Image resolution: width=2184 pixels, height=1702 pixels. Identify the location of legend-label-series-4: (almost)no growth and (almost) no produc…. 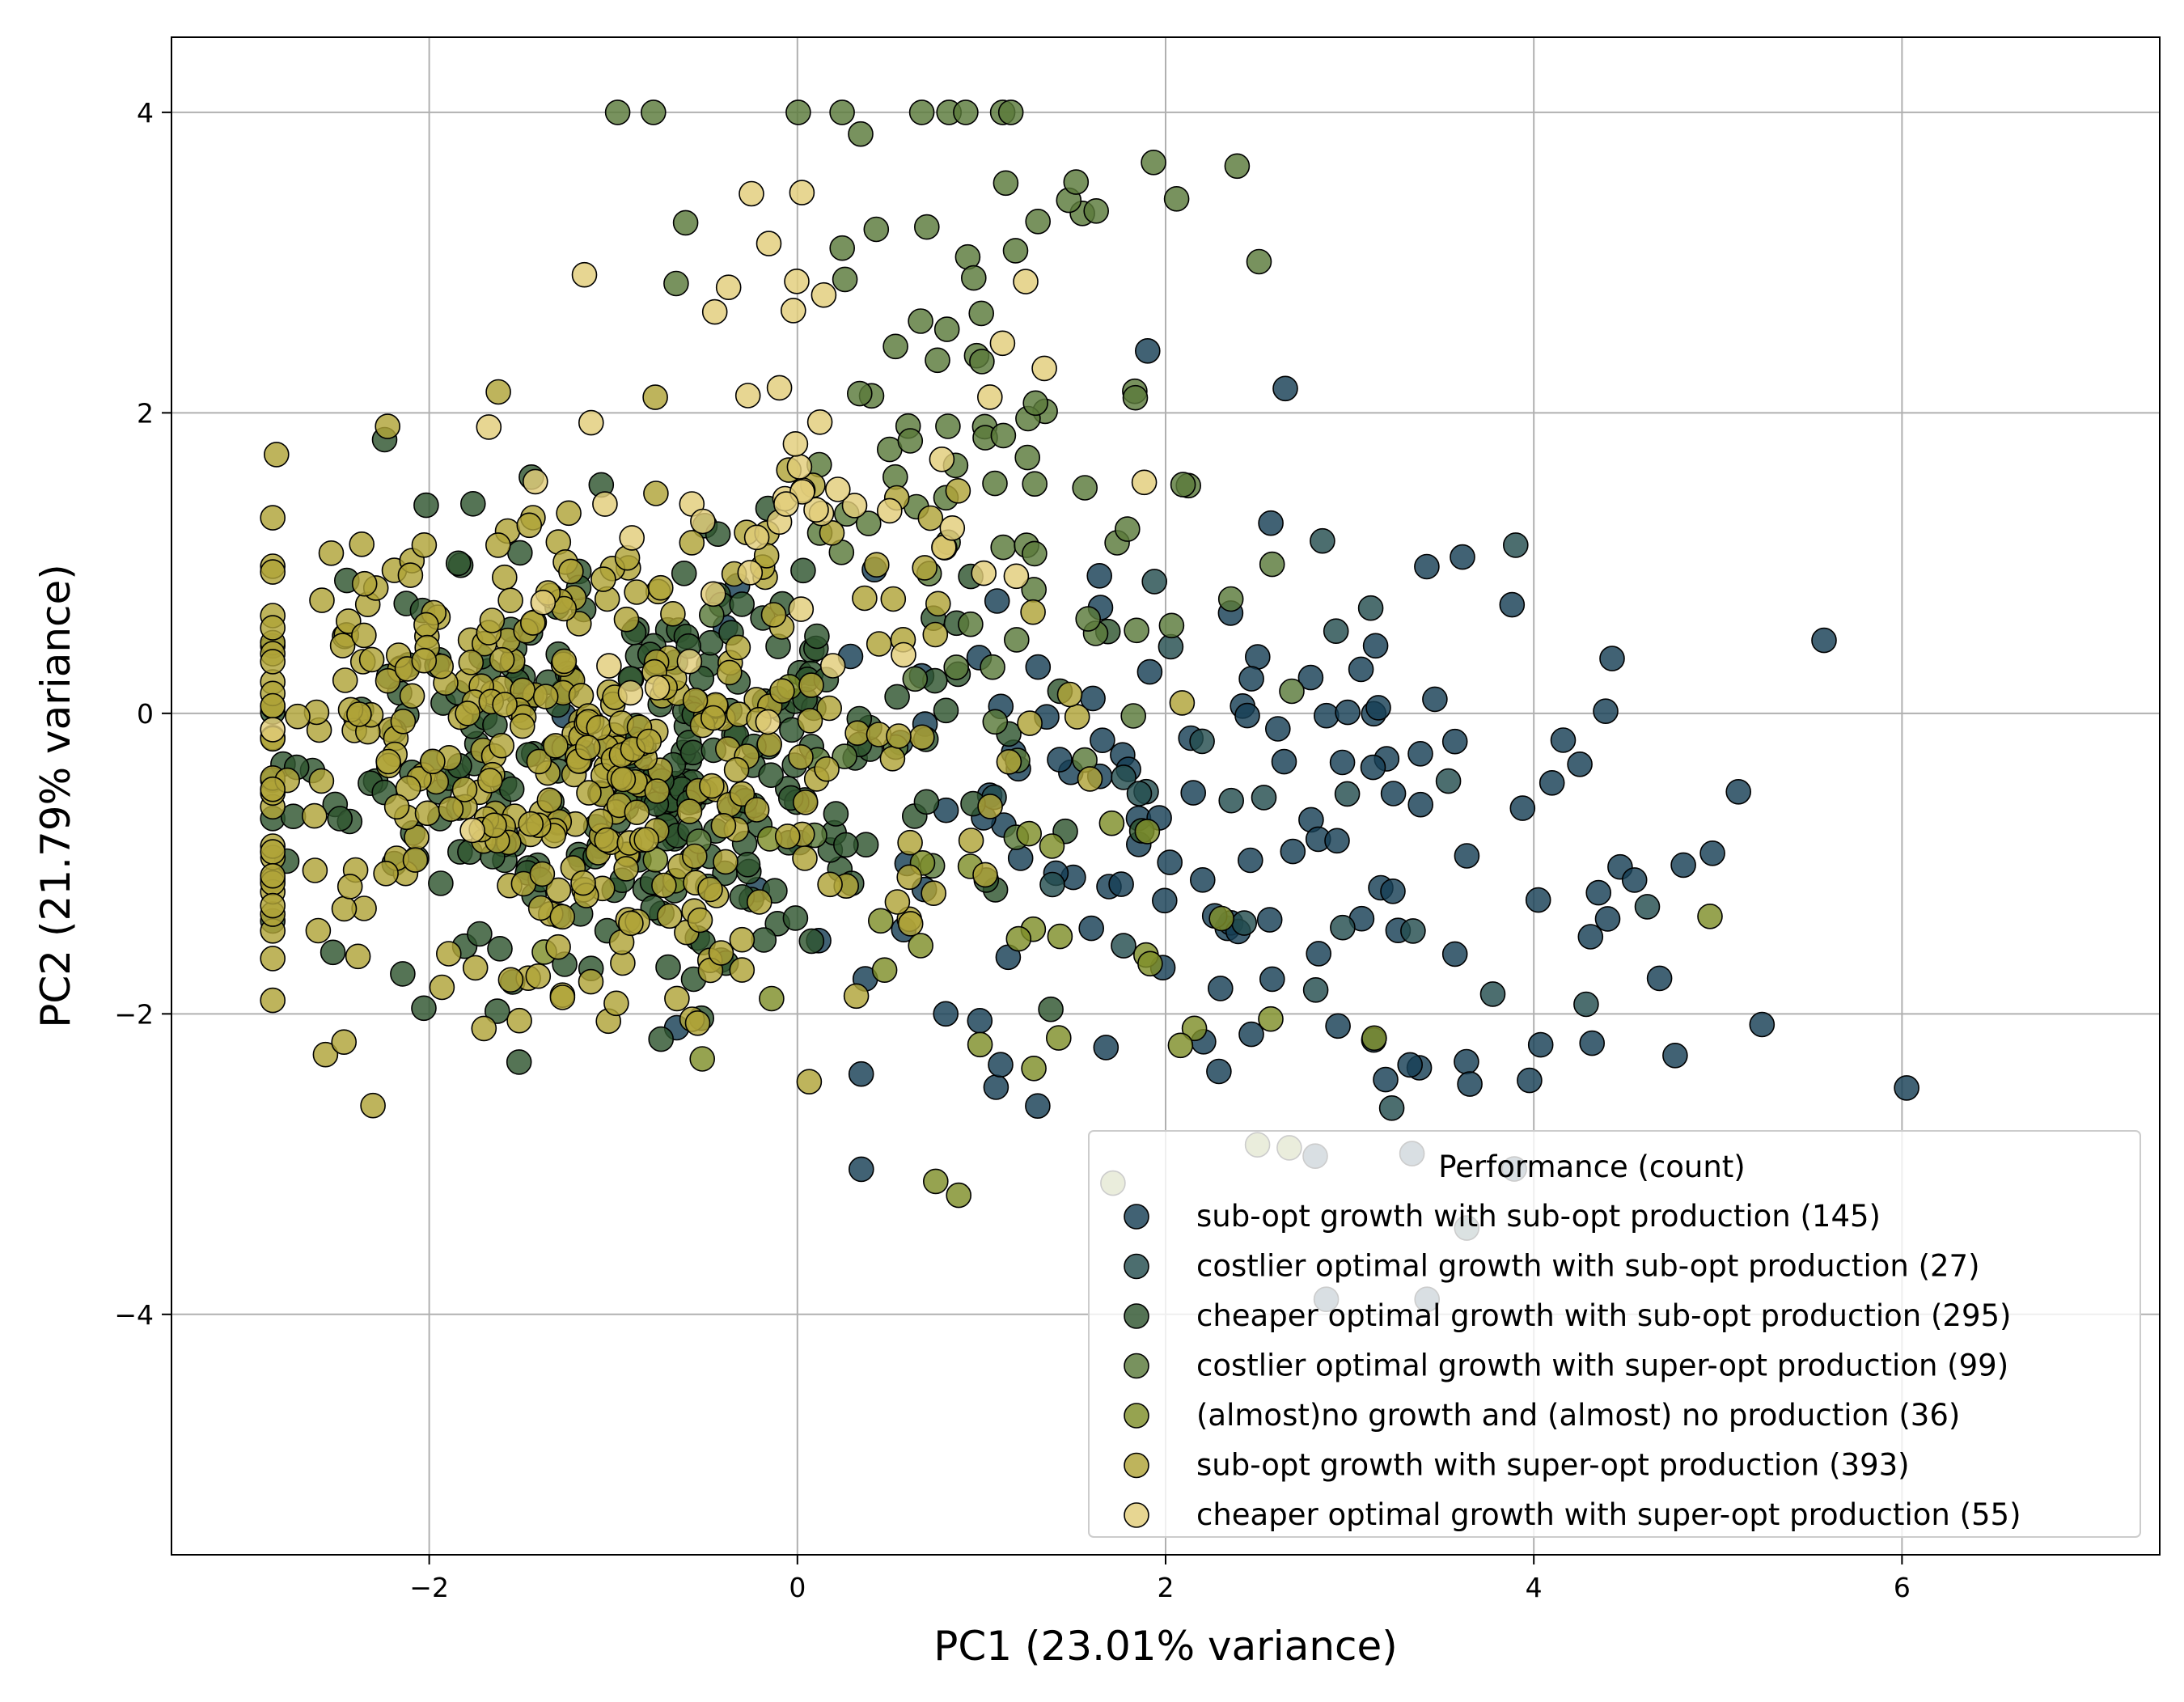
(1578, 1415).